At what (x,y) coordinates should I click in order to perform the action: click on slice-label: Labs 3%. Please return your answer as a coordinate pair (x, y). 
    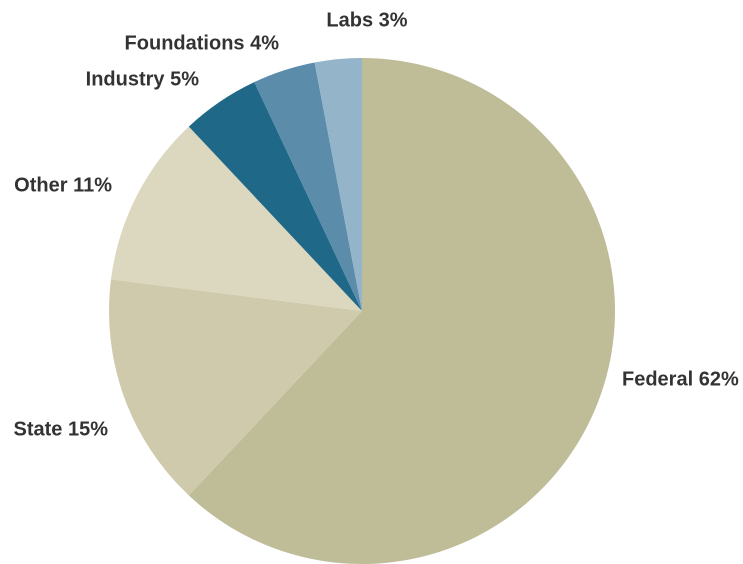
    Looking at the image, I should click on (366, 20).